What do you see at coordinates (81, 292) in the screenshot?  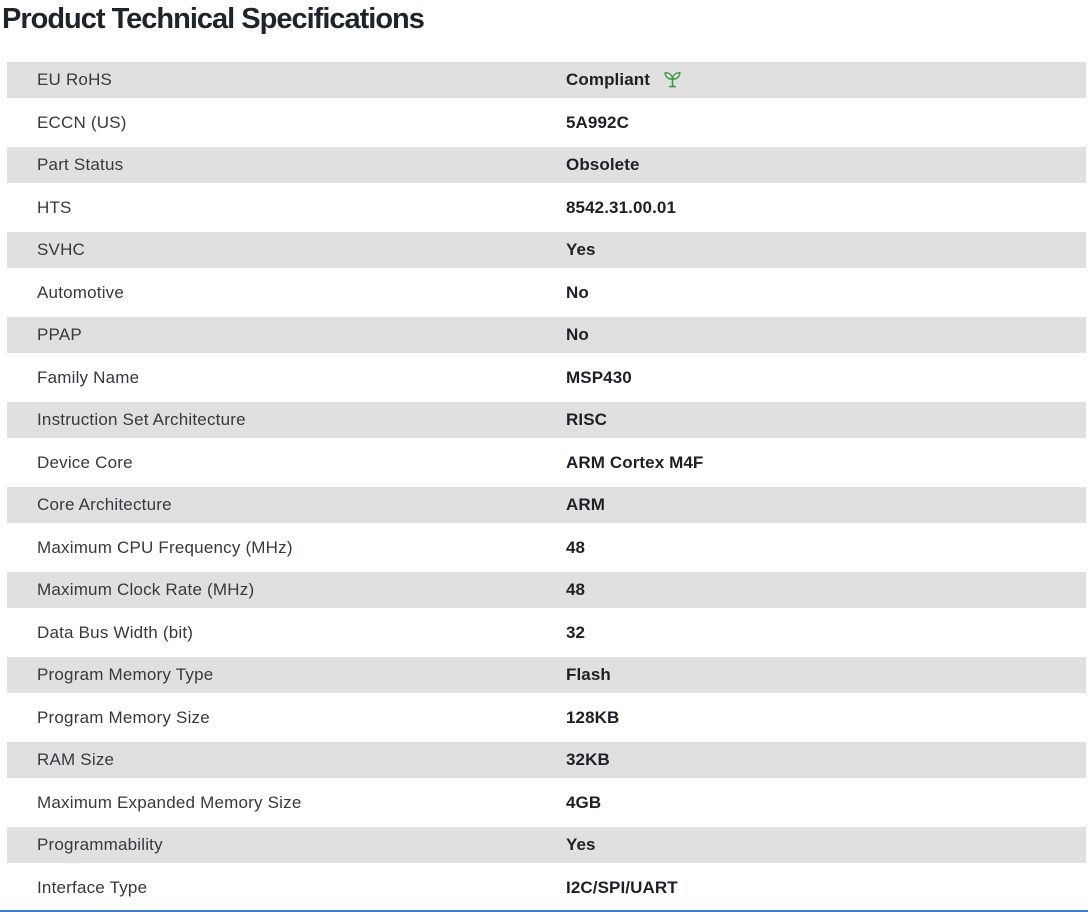 I see `spec-label: Automotive` at bounding box center [81, 292].